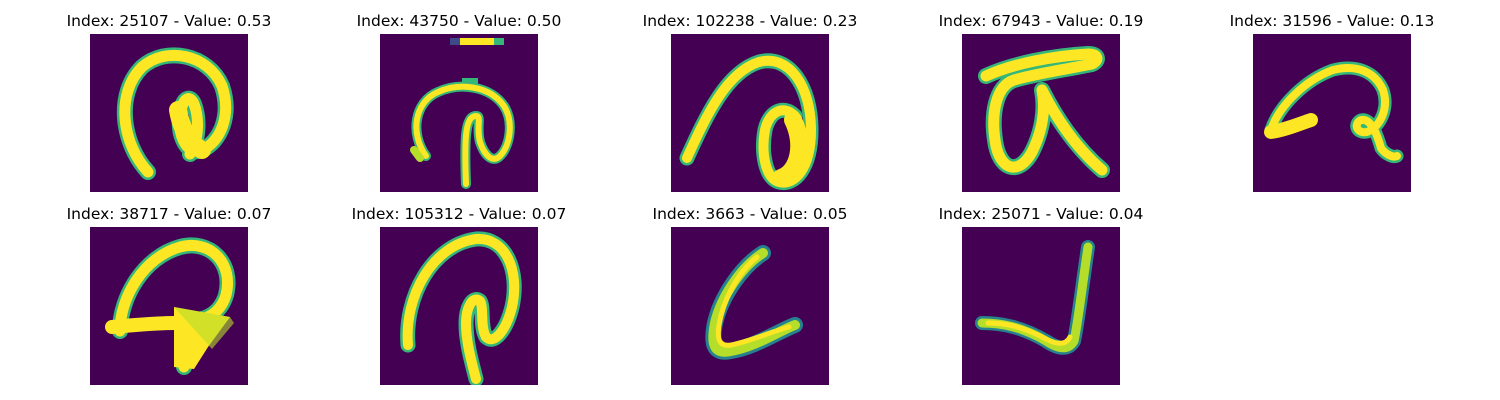 The image size is (1500, 400). Describe the element at coordinates (750, 214) in the screenshot. I see `panel-title: Index: 3663 - Value: 0.05` at that location.